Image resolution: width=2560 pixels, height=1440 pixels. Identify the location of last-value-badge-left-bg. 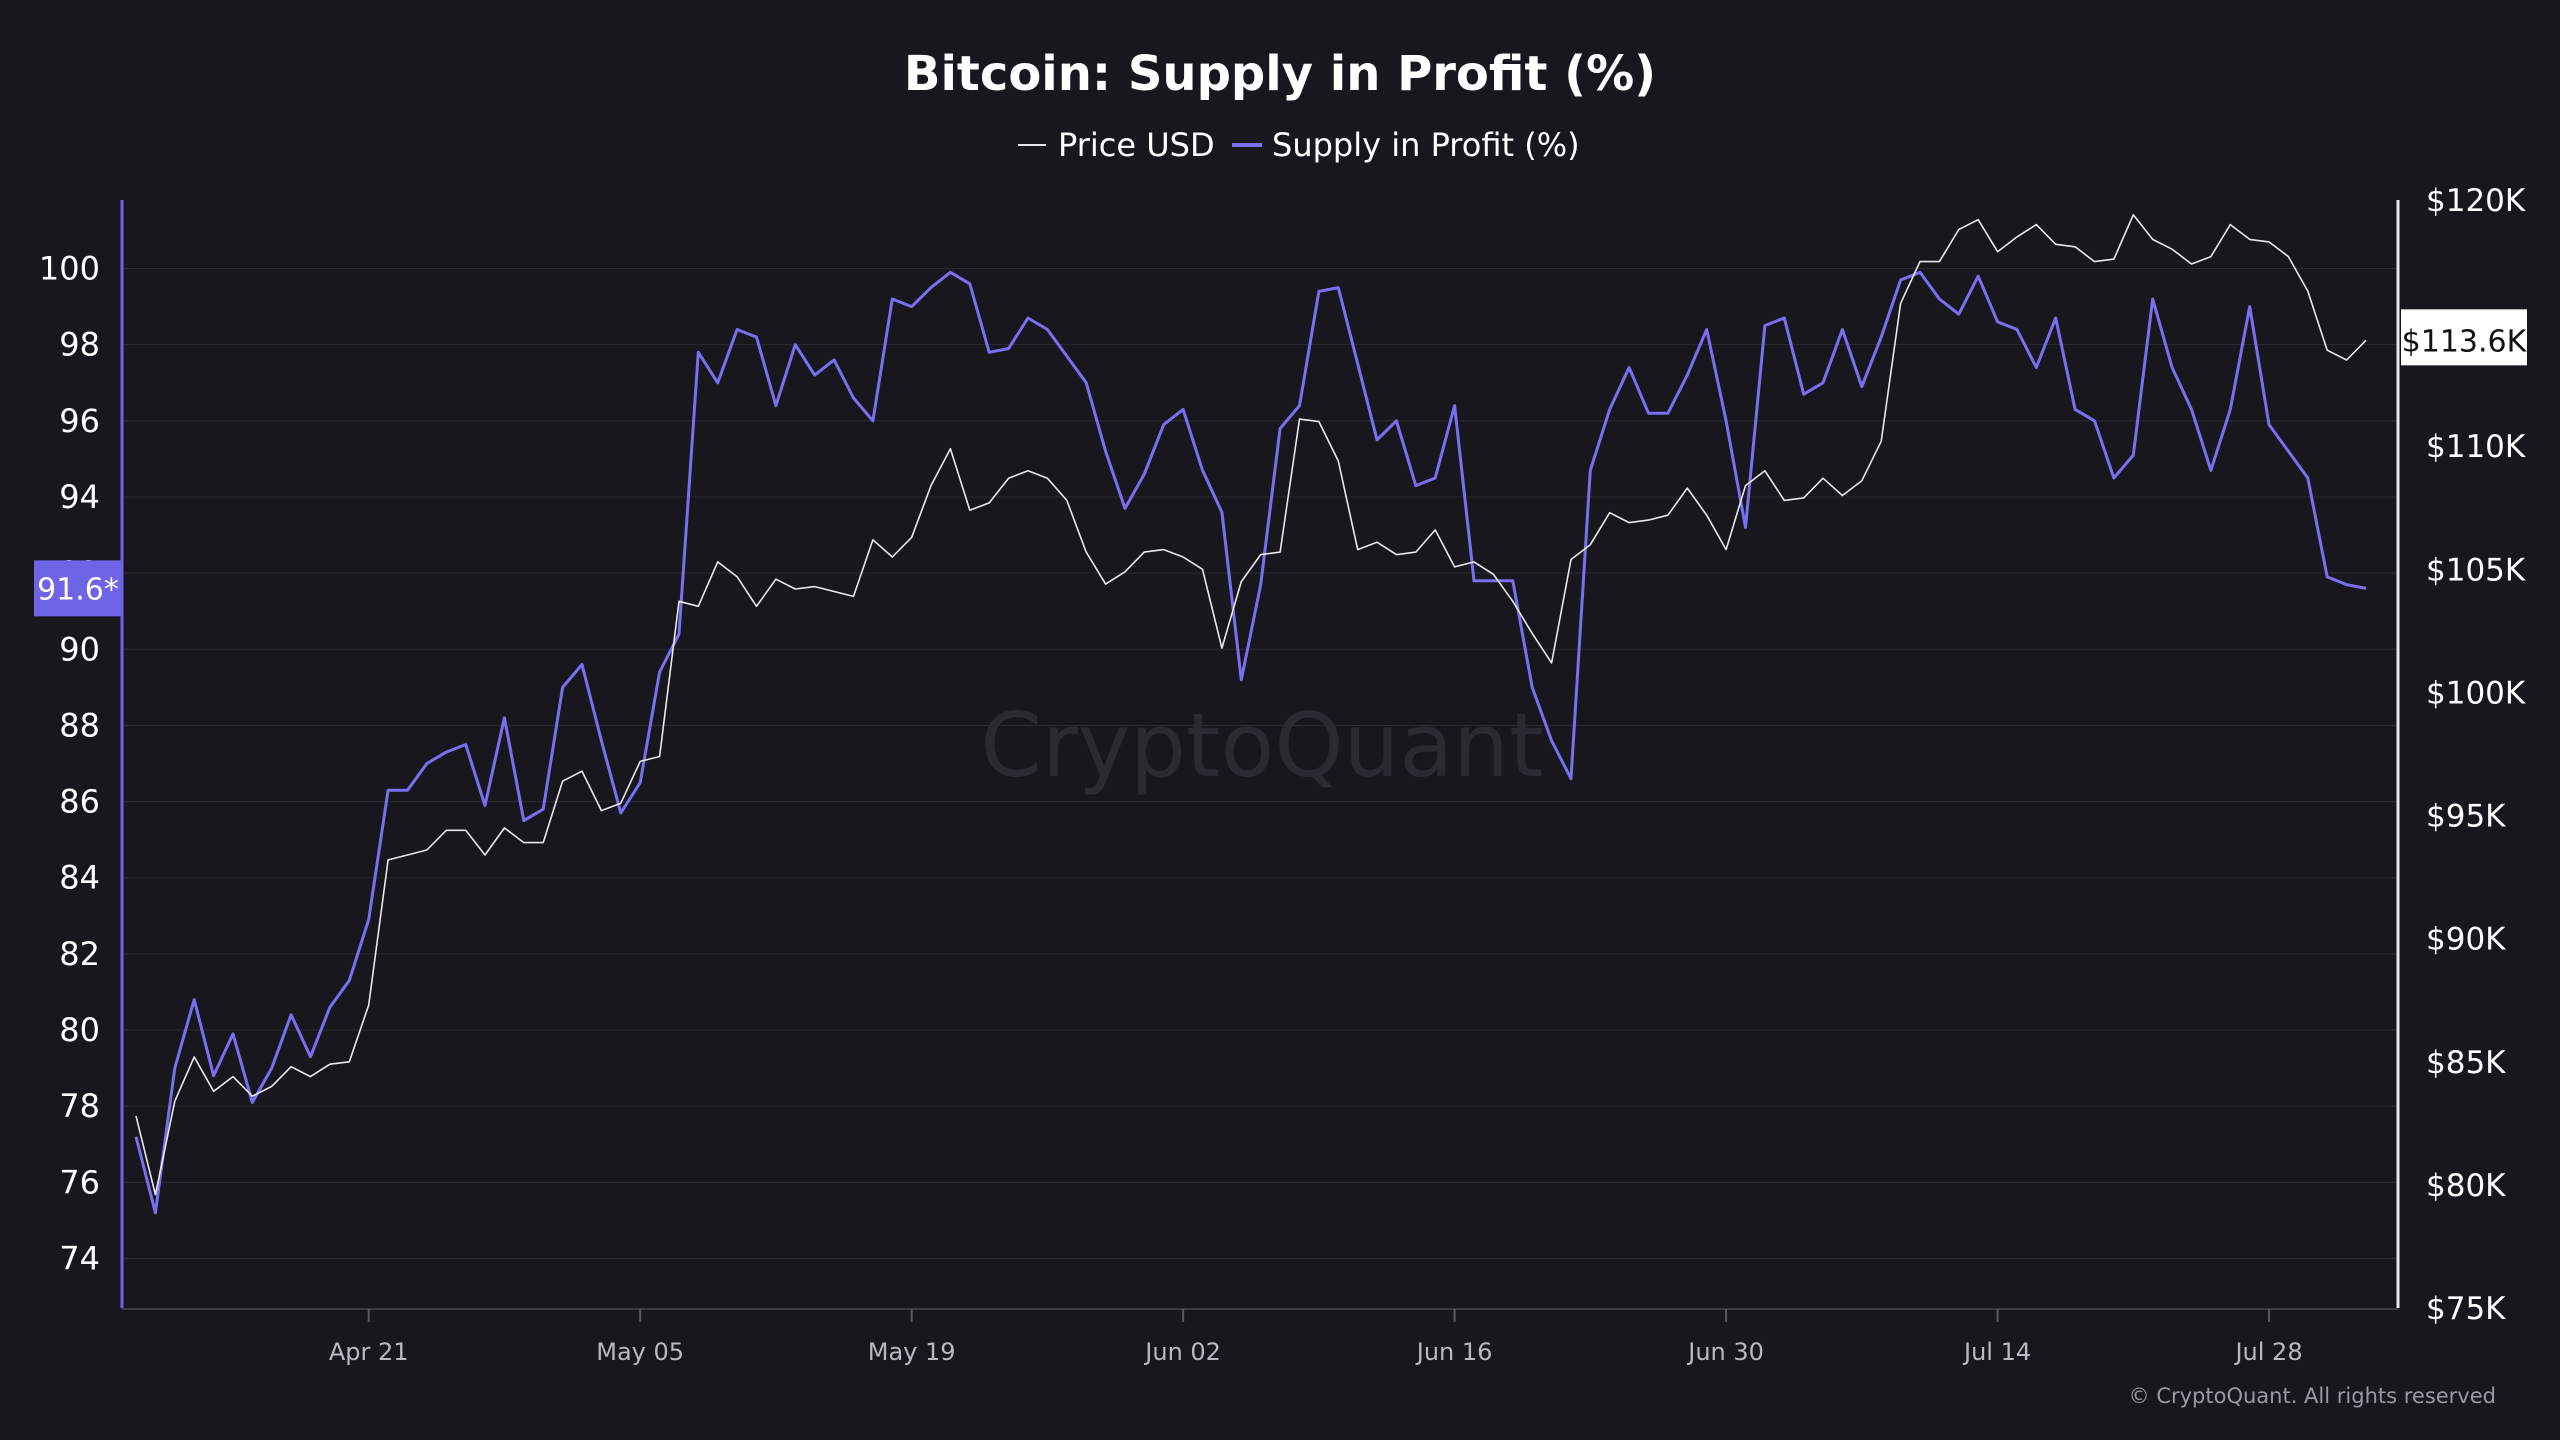
(78, 588).